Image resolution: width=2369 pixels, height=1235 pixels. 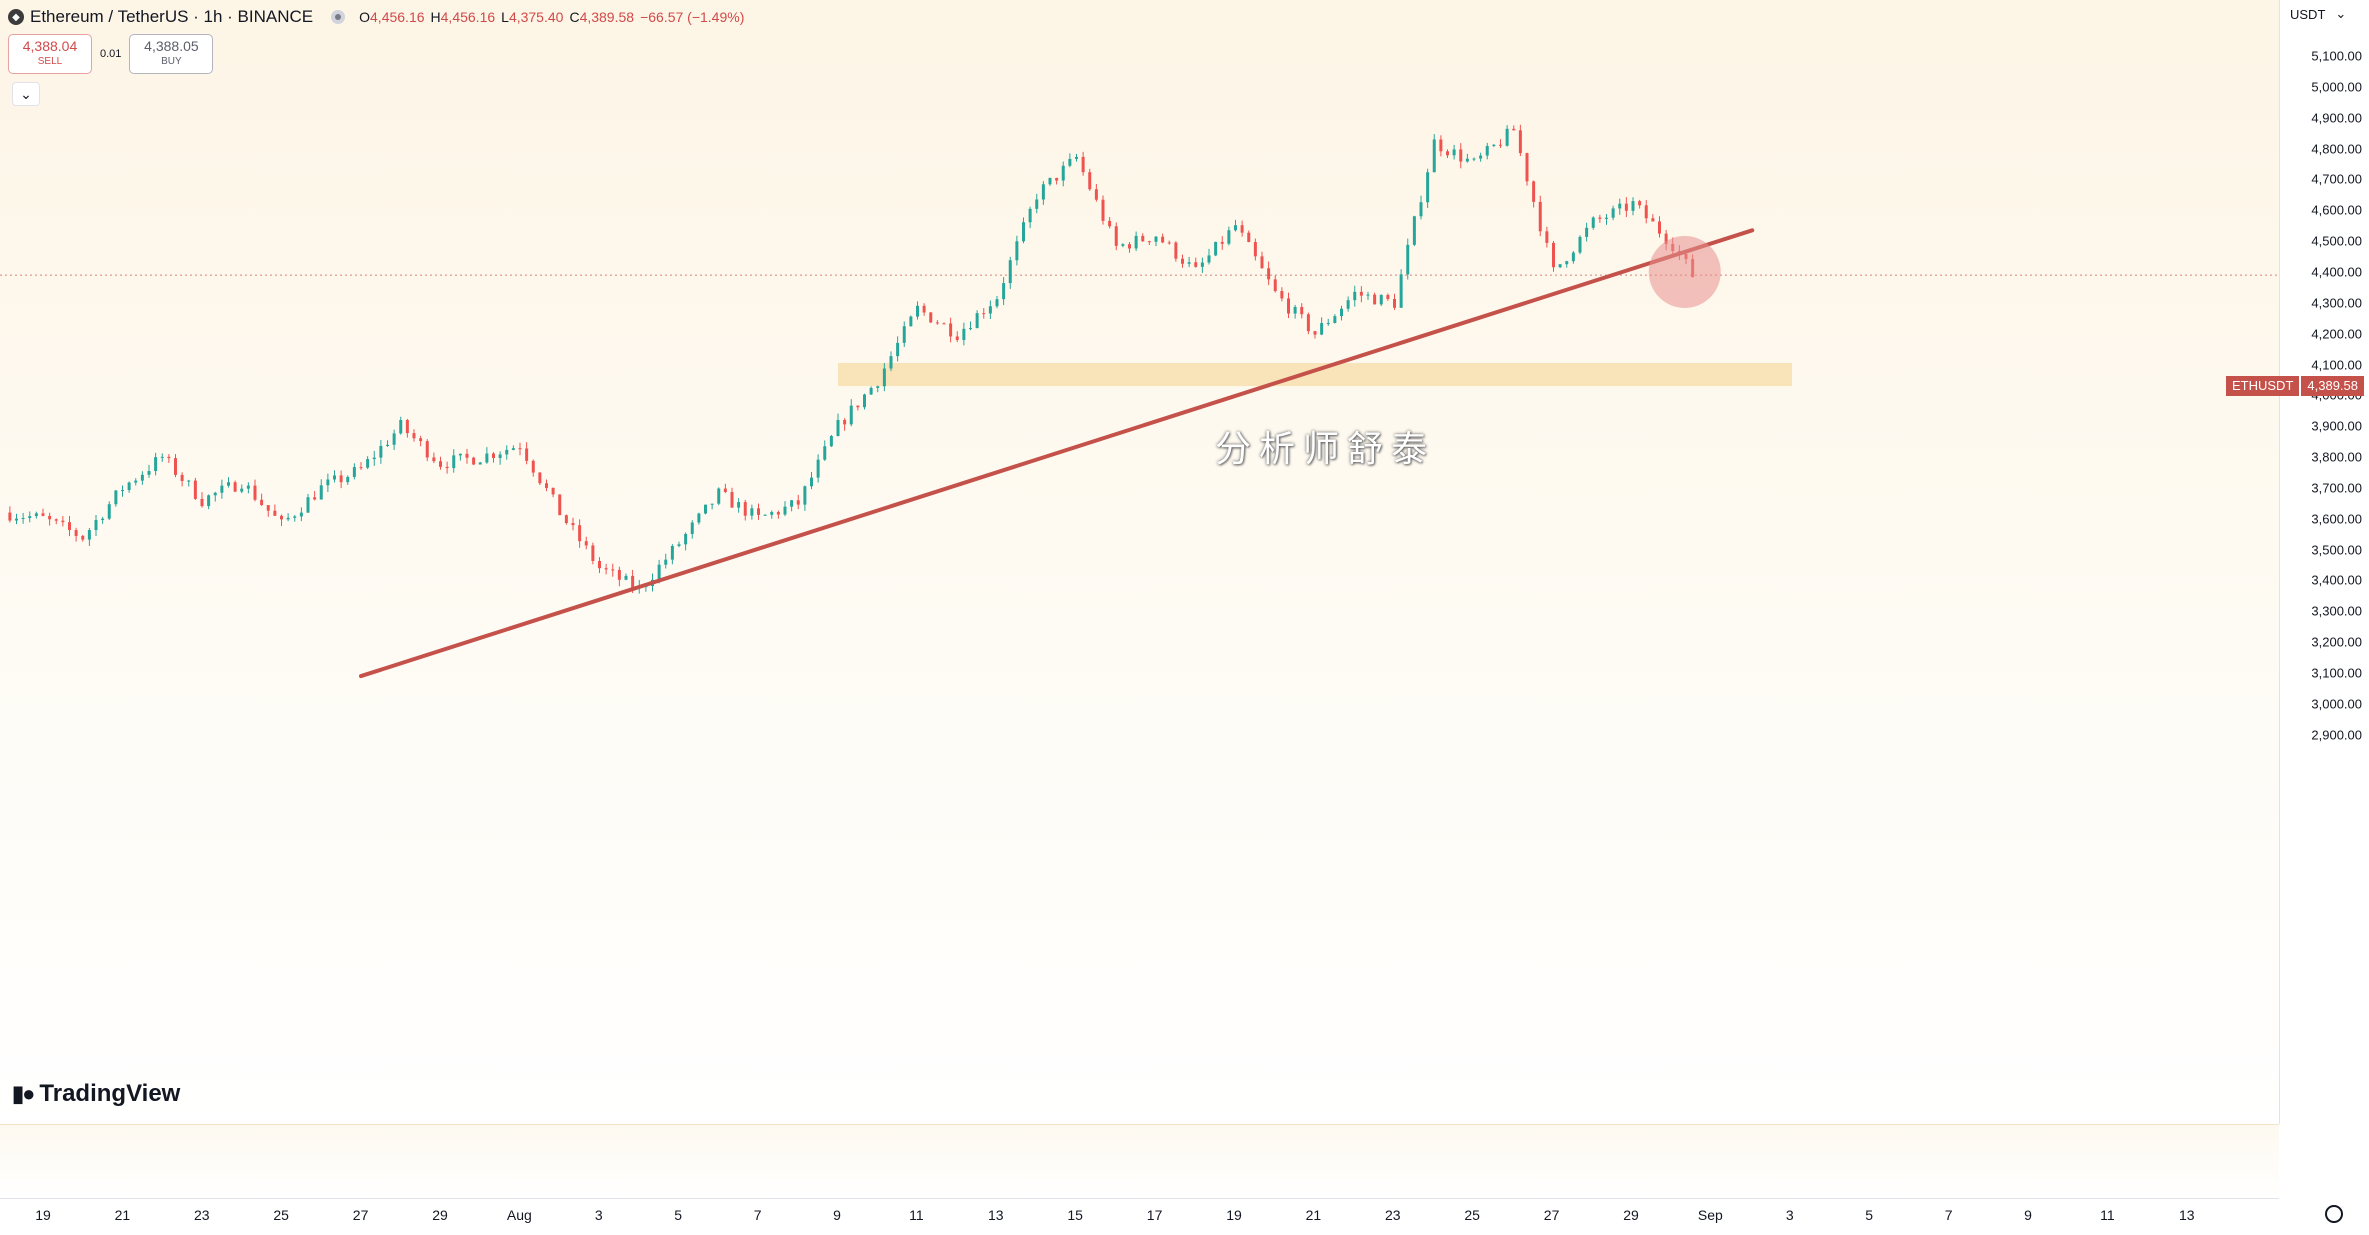 I want to click on time-tick-label: 27, so click(x=360, y=1215).